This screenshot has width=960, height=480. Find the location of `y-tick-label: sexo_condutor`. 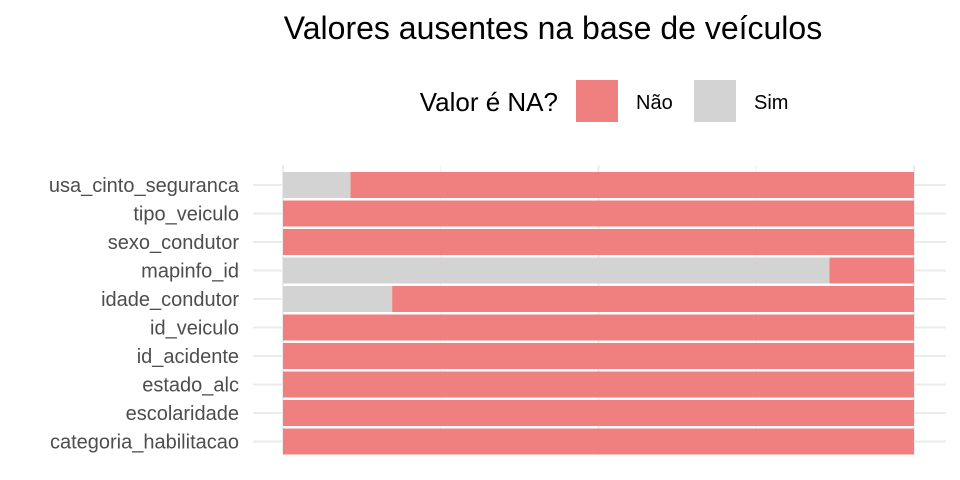

y-tick-label: sexo_condutor is located at coordinates (174, 243).